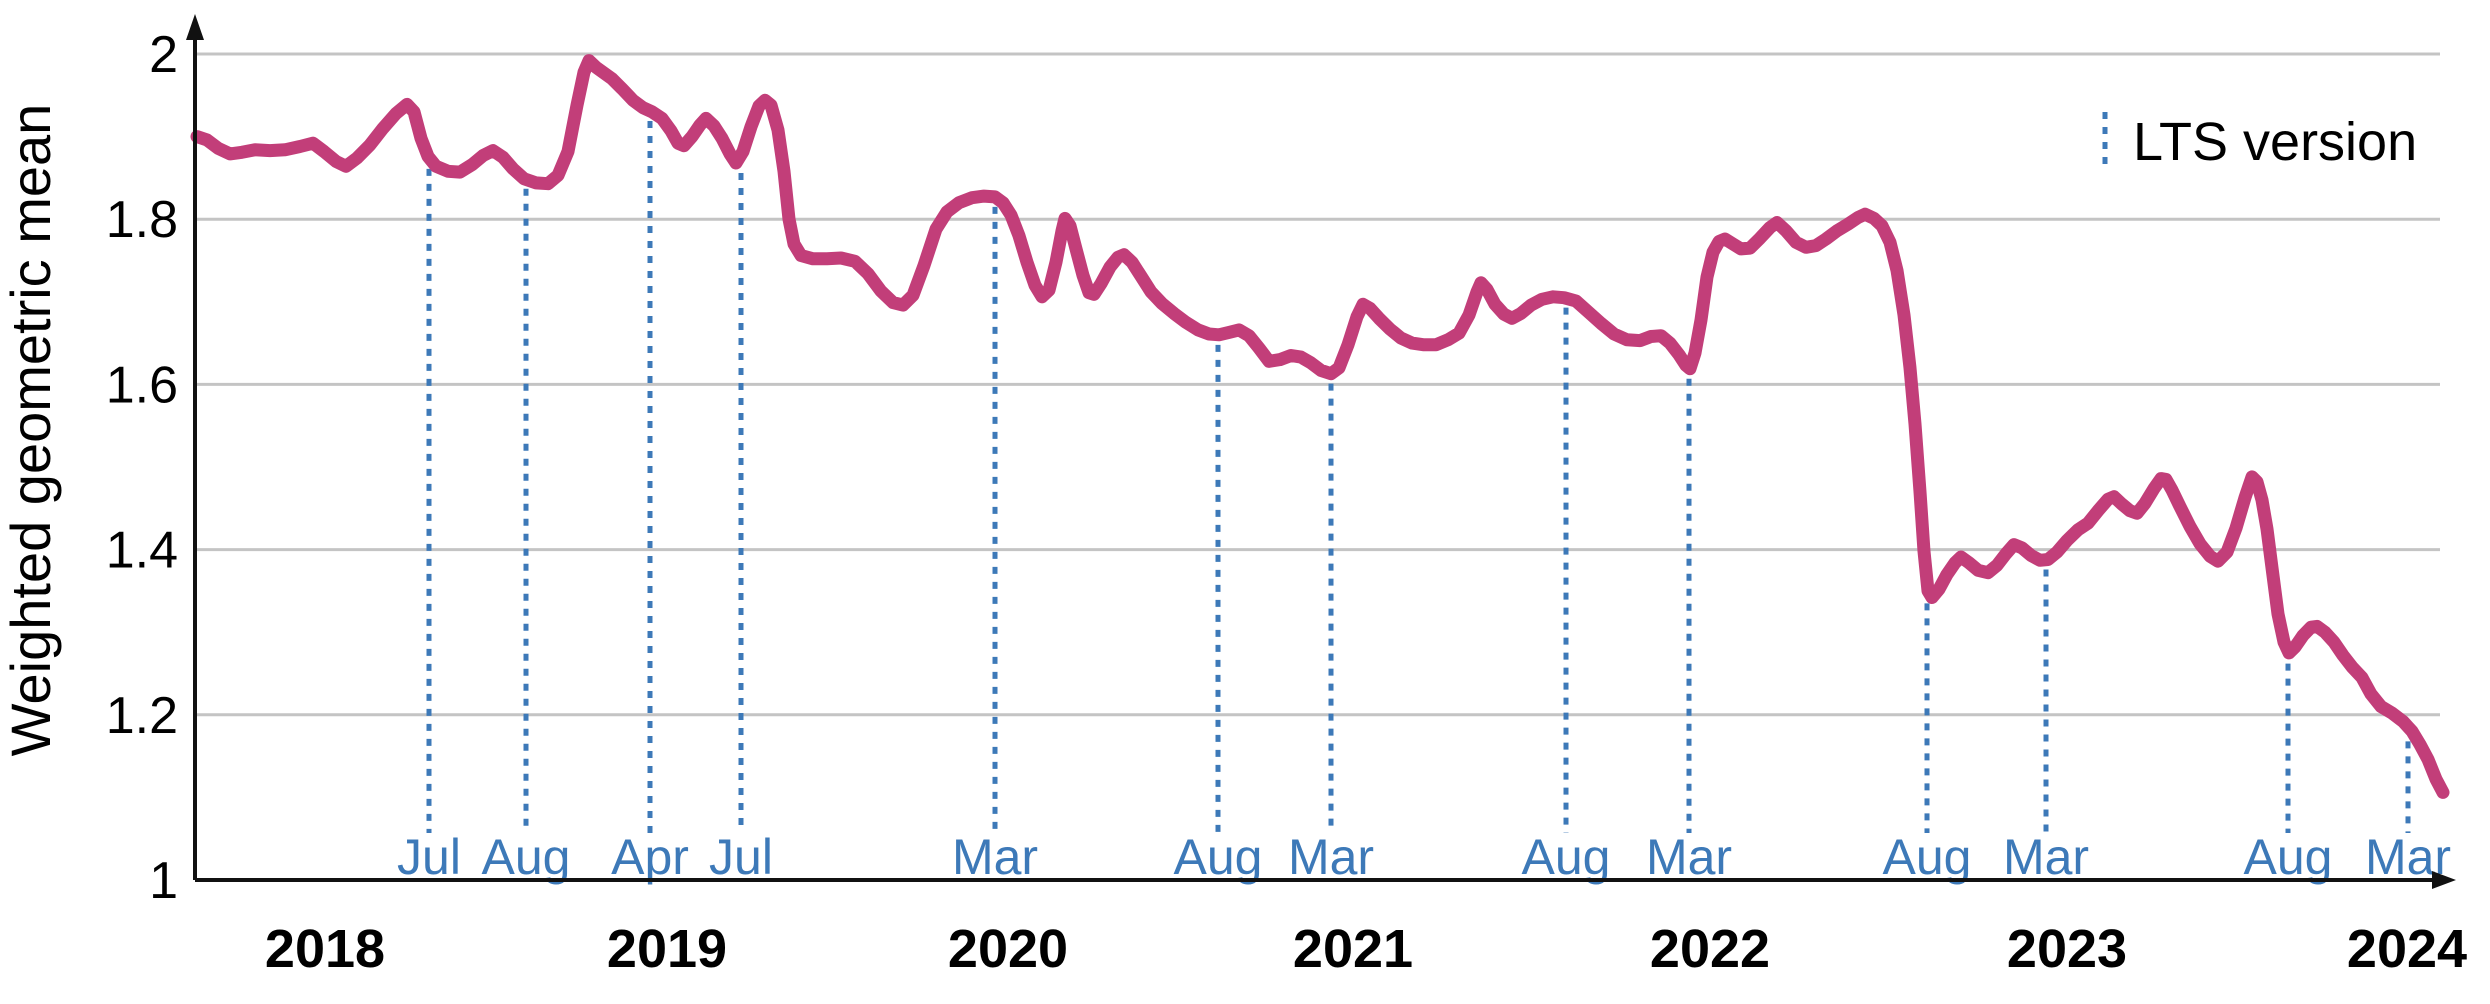 The image size is (2490, 1004). Describe the element at coordinates (2275, 142) in the screenshot. I see `legend-lts-label: LTS version` at that location.